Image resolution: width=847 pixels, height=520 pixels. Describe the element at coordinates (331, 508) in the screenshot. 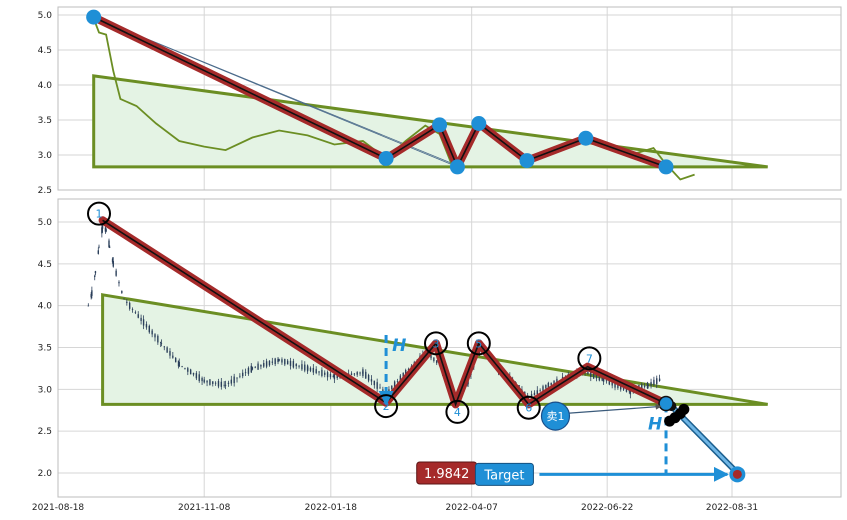

I see `x-tick-label: 2022-01-18` at that location.